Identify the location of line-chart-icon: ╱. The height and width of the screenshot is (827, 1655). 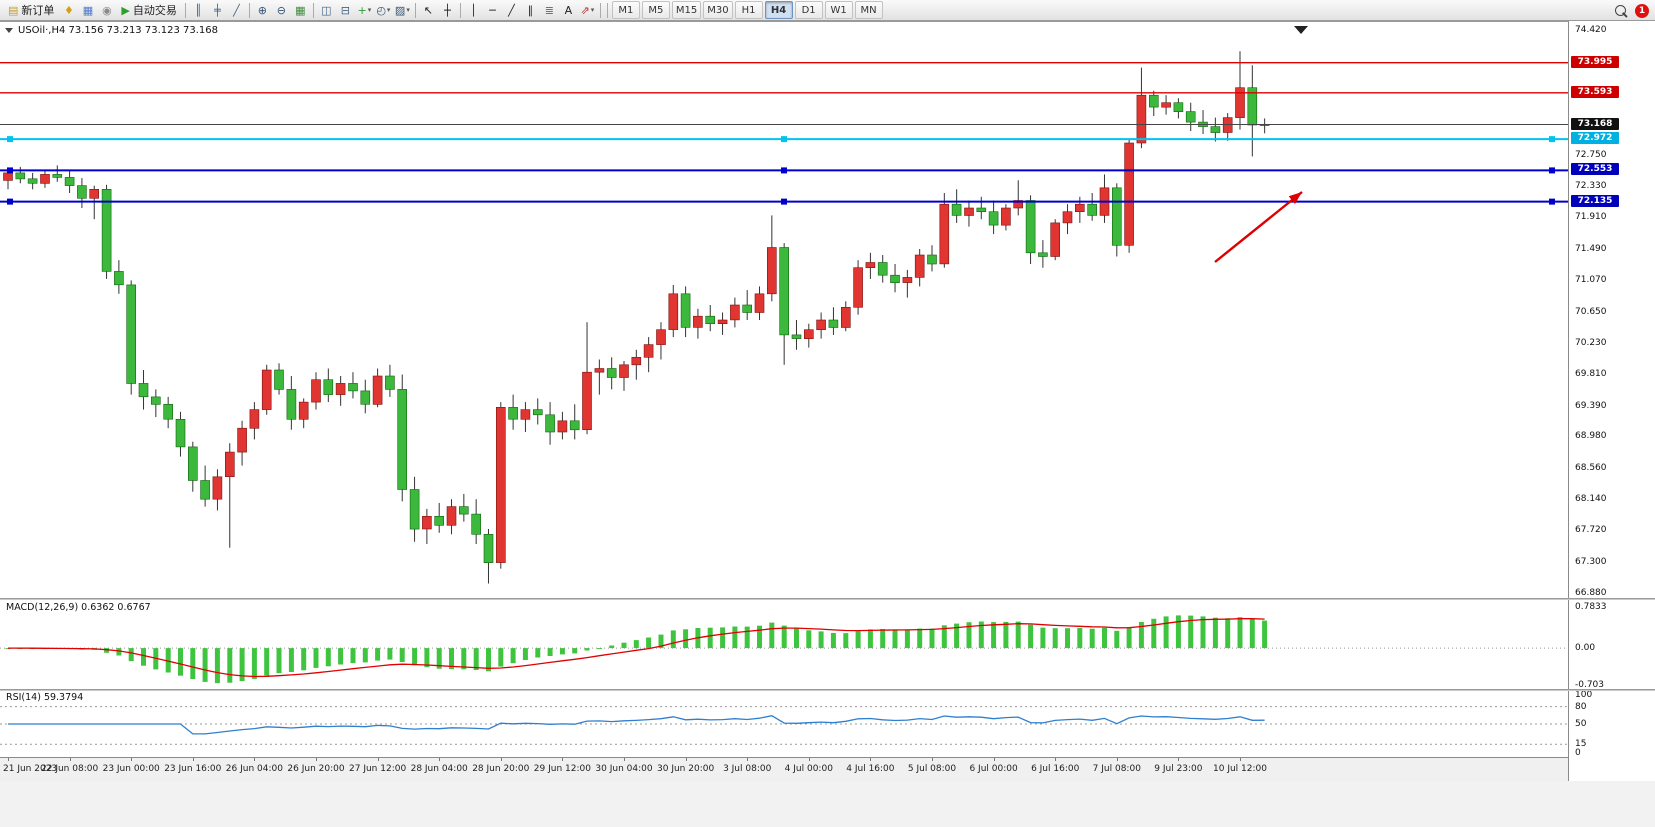
(236, 10).